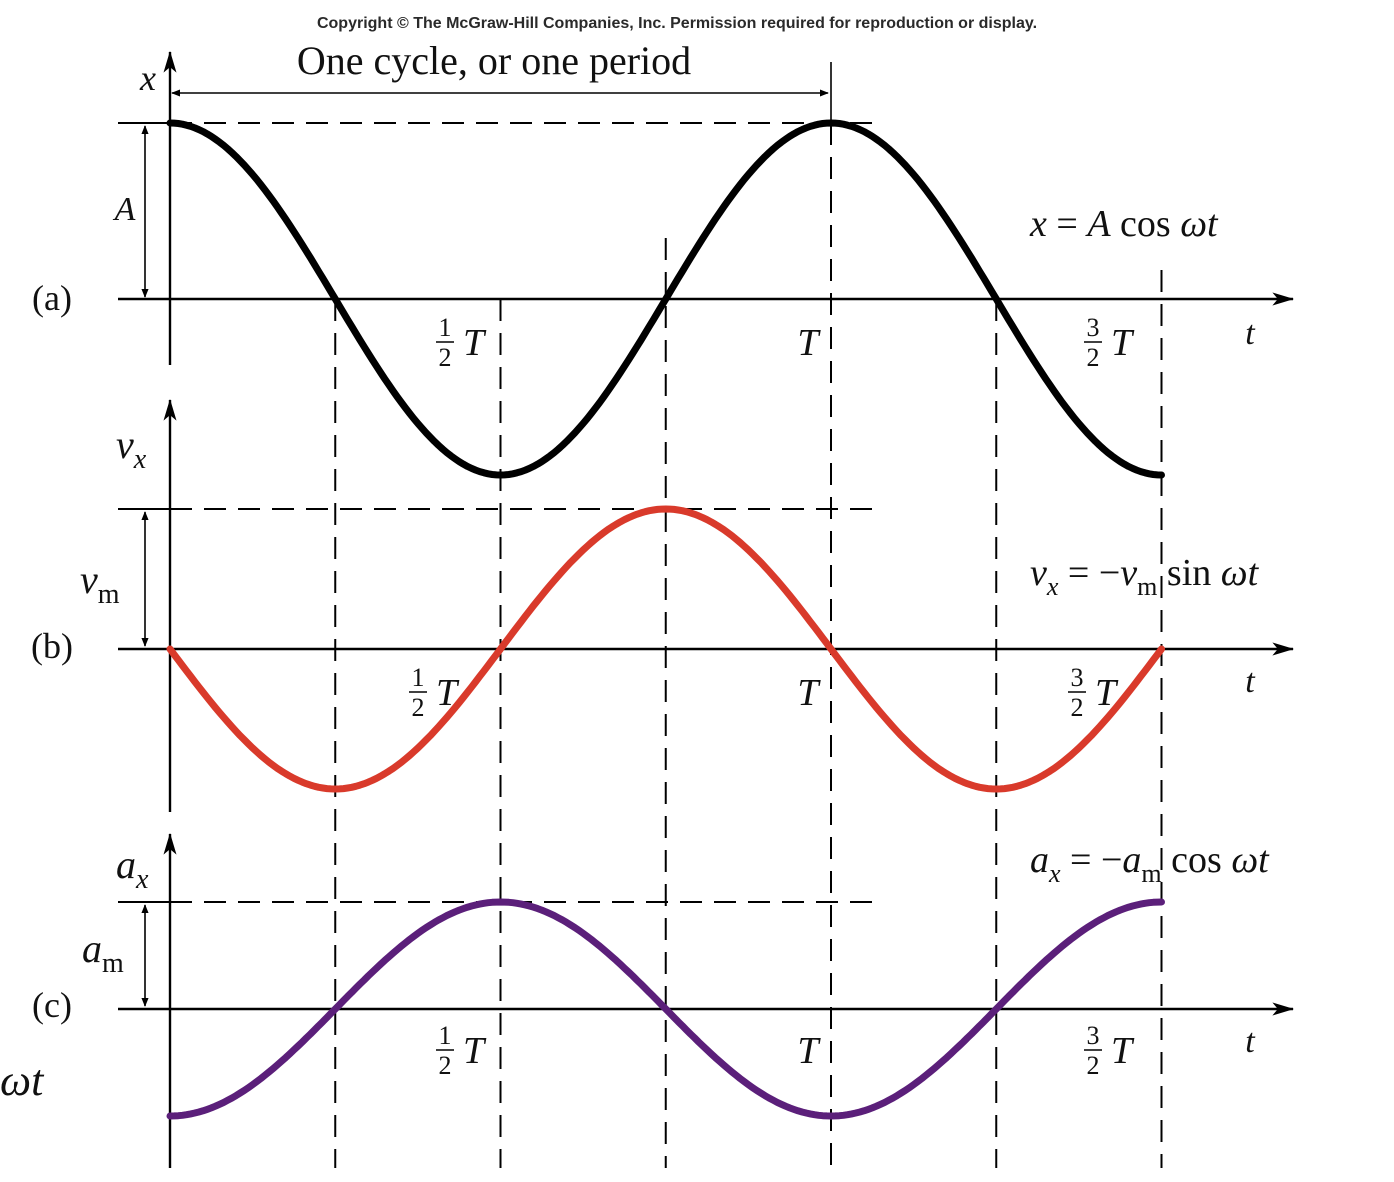 The width and height of the screenshot is (1394, 1182). I want to click on tick-half-T-a-num: 1, so click(445, 327).